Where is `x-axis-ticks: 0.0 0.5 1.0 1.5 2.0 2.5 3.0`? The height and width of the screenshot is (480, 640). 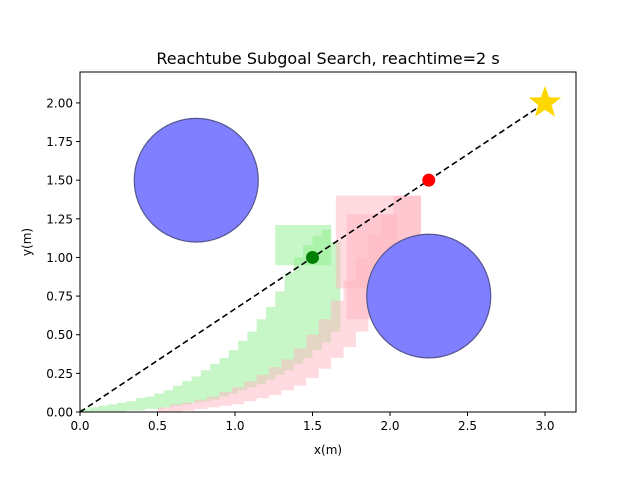
x-axis-ticks: 0.0 0.5 1.0 1.5 2.0 2.5 3.0 is located at coordinates (312, 422).